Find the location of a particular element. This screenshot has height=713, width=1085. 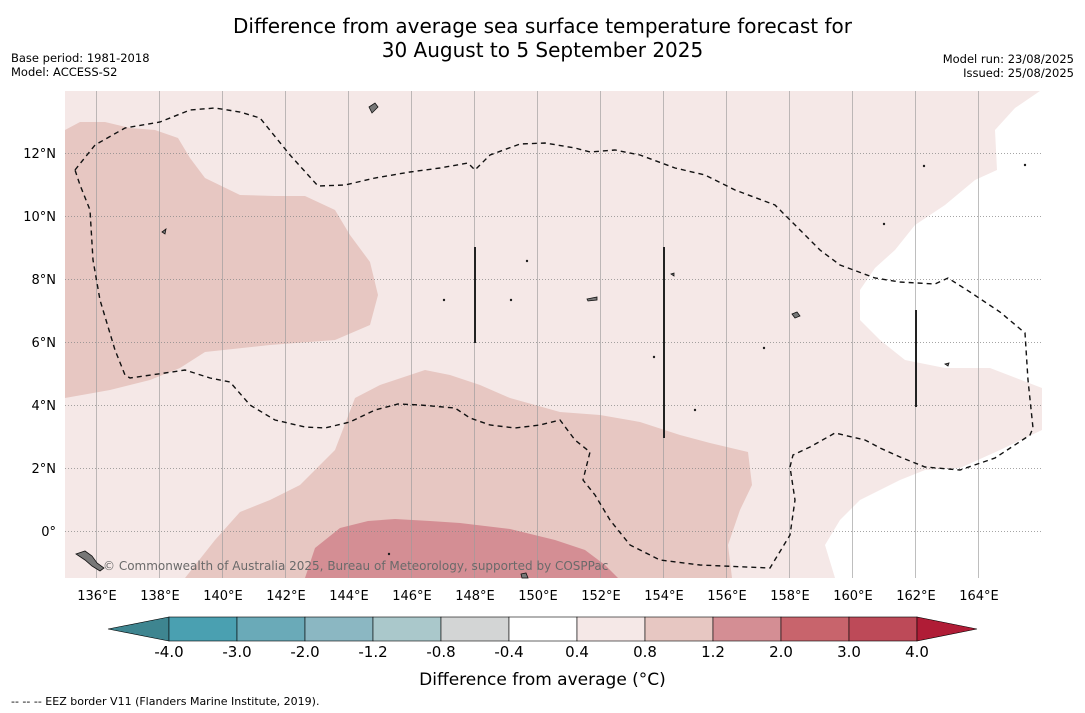

colorbar-tick: -4.0 is located at coordinates (169, 652).